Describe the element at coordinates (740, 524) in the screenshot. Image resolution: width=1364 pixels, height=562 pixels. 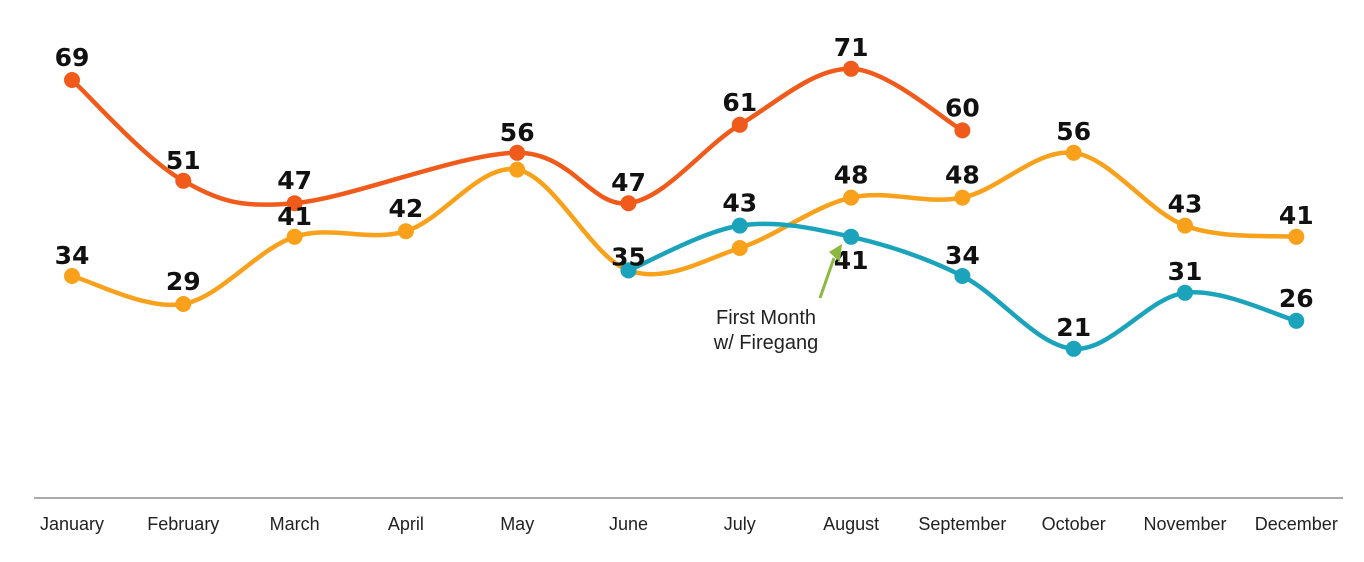
I see `x-tick-label: July` at that location.